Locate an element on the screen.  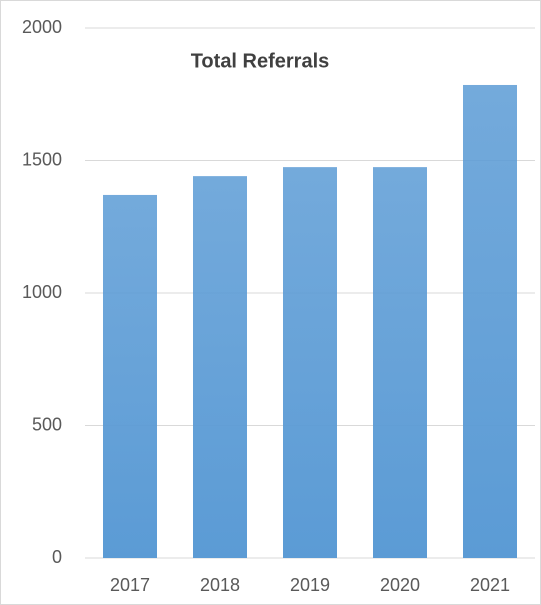
x-tick-label: 2017 is located at coordinates (130, 585).